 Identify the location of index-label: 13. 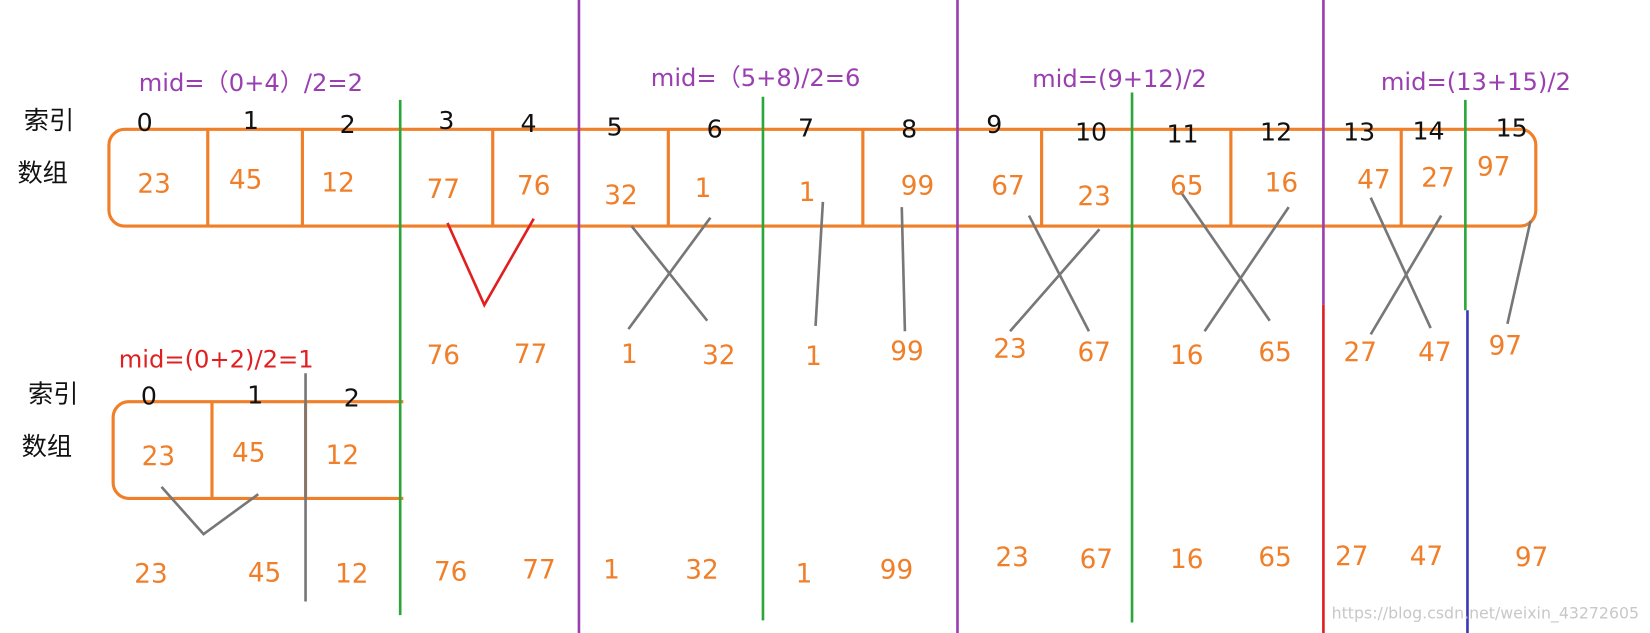
(1359, 132).